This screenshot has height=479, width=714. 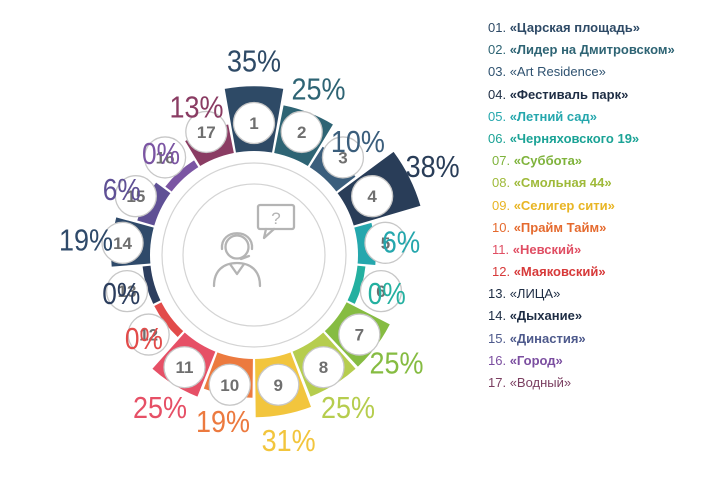 I want to click on index-label-4: 4, so click(x=372, y=196).